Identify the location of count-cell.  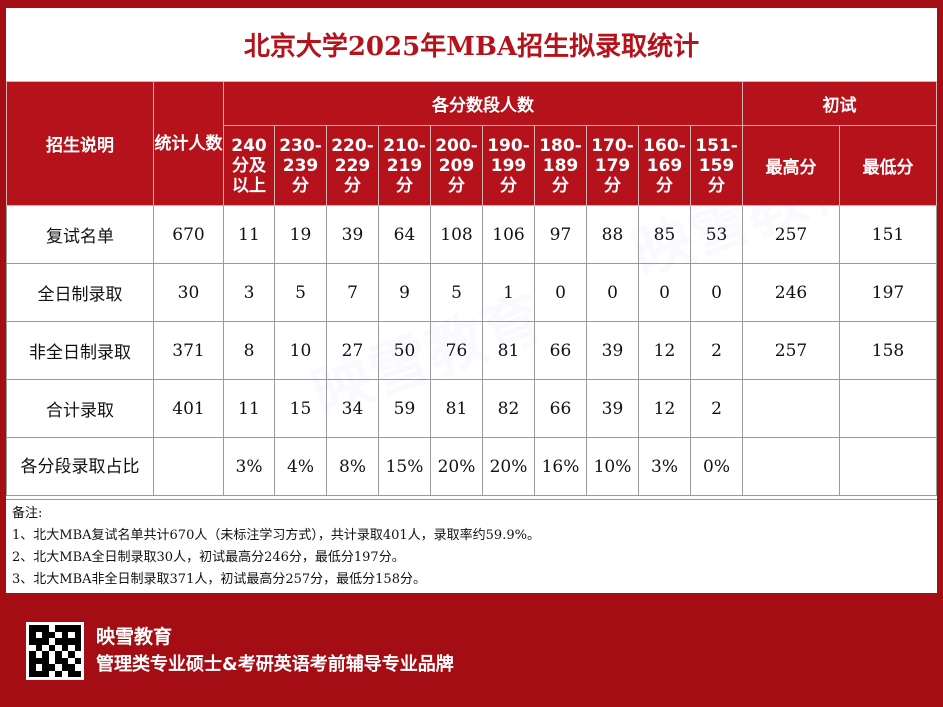
(188, 466).